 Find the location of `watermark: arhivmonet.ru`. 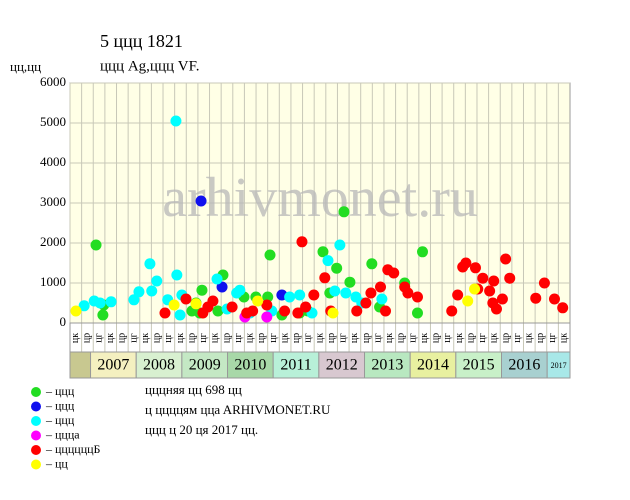

watermark: arhivmonet.ru is located at coordinates (320, 198).